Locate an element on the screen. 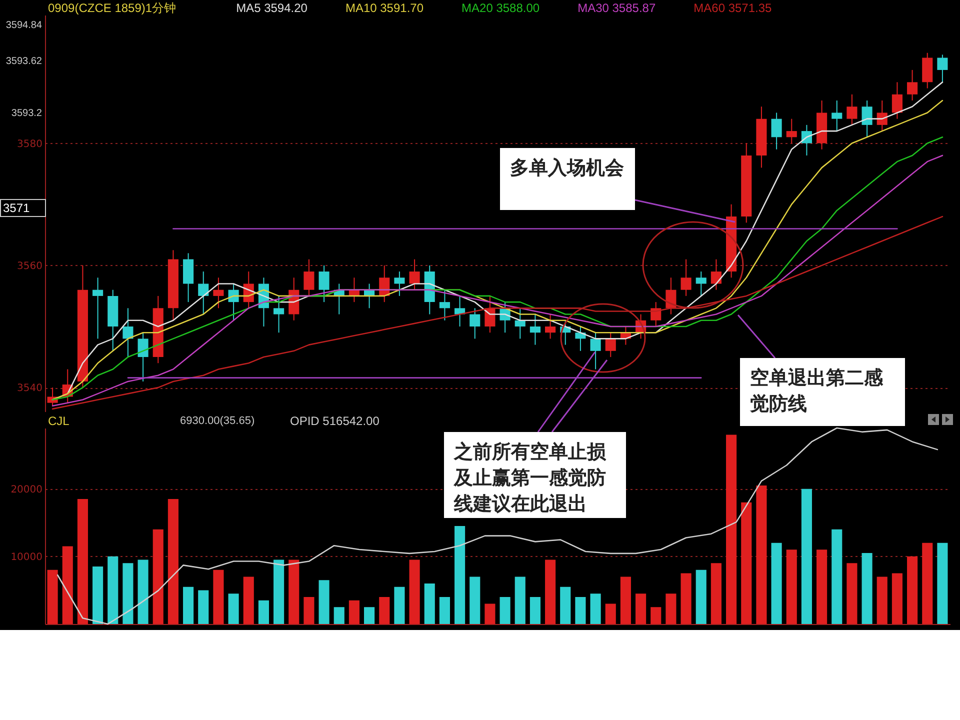 The height and width of the screenshot is (720, 960). annotation: 空单退出第二感觉防线 is located at coordinates (822, 392).